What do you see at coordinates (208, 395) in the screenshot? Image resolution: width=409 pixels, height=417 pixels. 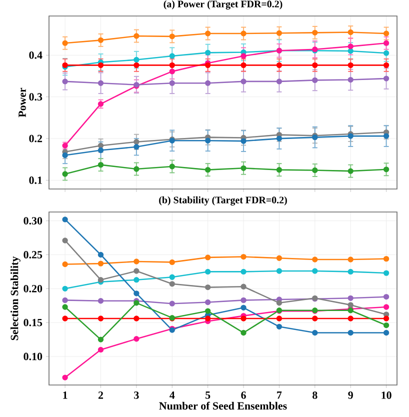 I see `x-tick-label: 5` at bounding box center [208, 395].